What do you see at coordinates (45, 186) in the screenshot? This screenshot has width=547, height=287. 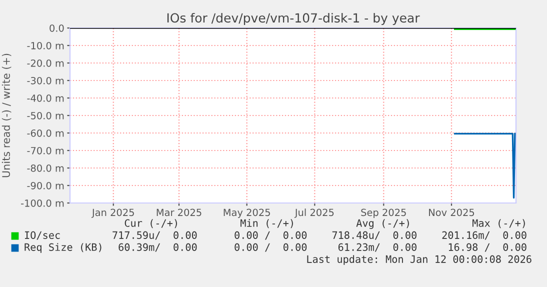 I see `y-tick-label: -90.0 m` at bounding box center [45, 186].